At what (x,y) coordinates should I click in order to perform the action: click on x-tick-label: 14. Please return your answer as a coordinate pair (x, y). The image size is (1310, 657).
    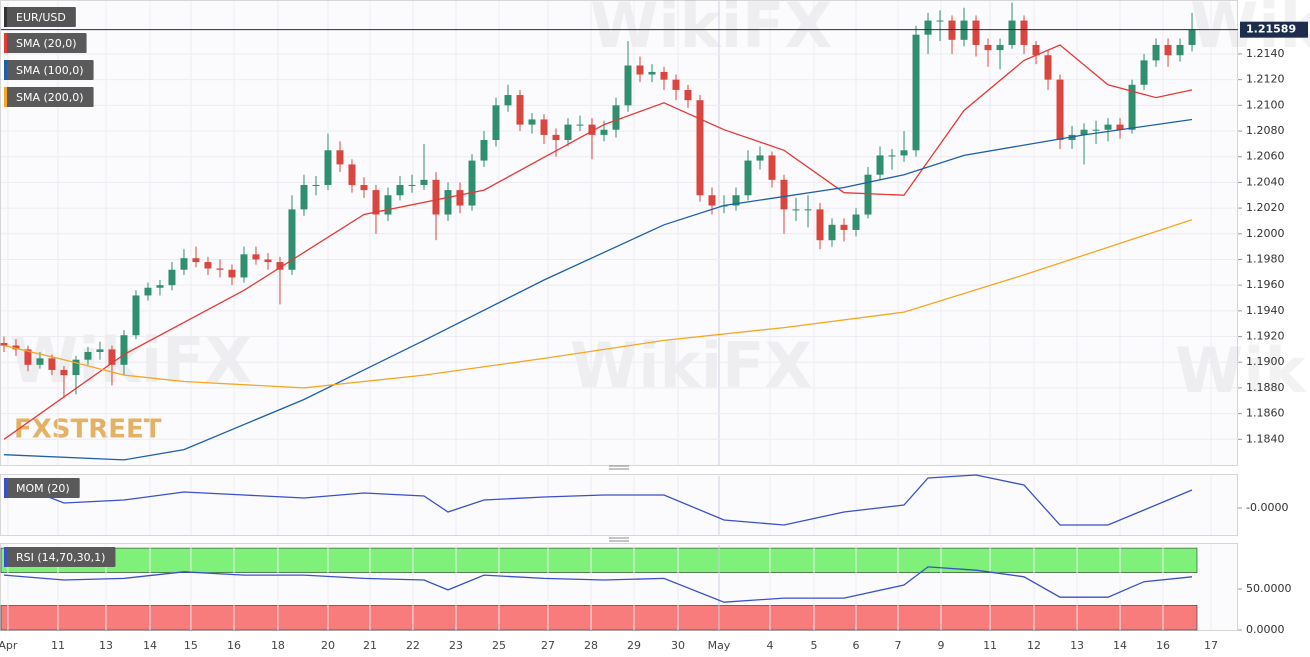
    Looking at the image, I should click on (150, 645).